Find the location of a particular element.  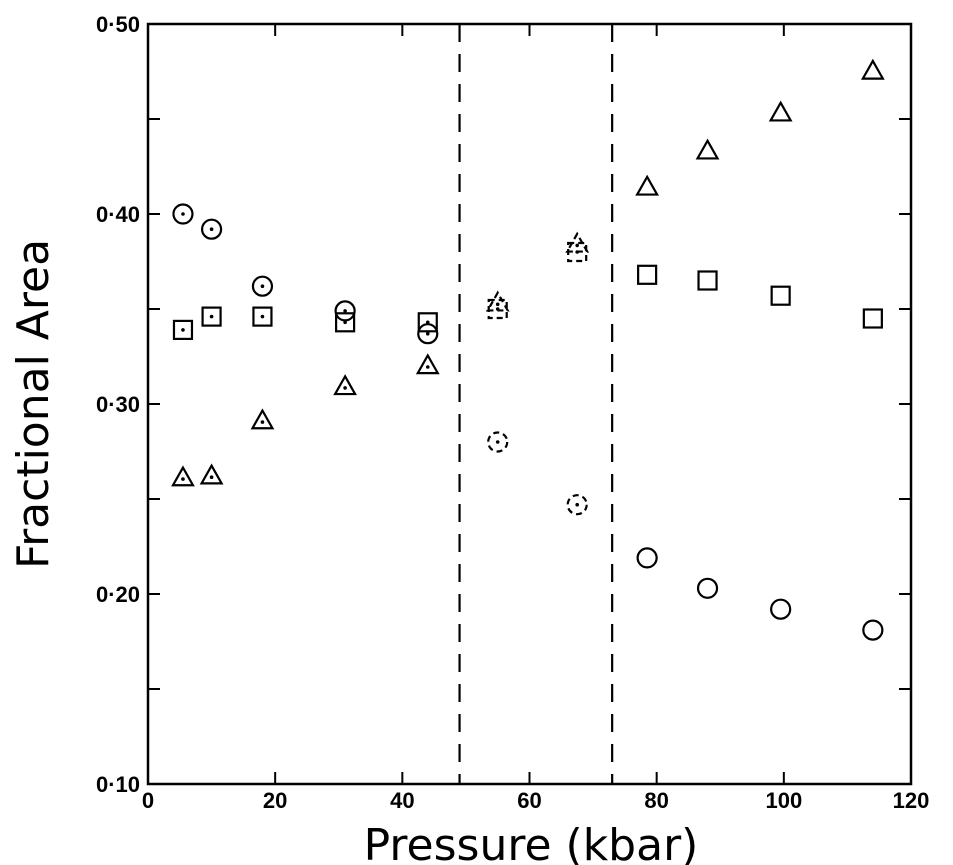

x-tick-label: 120 is located at coordinates (911, 800).